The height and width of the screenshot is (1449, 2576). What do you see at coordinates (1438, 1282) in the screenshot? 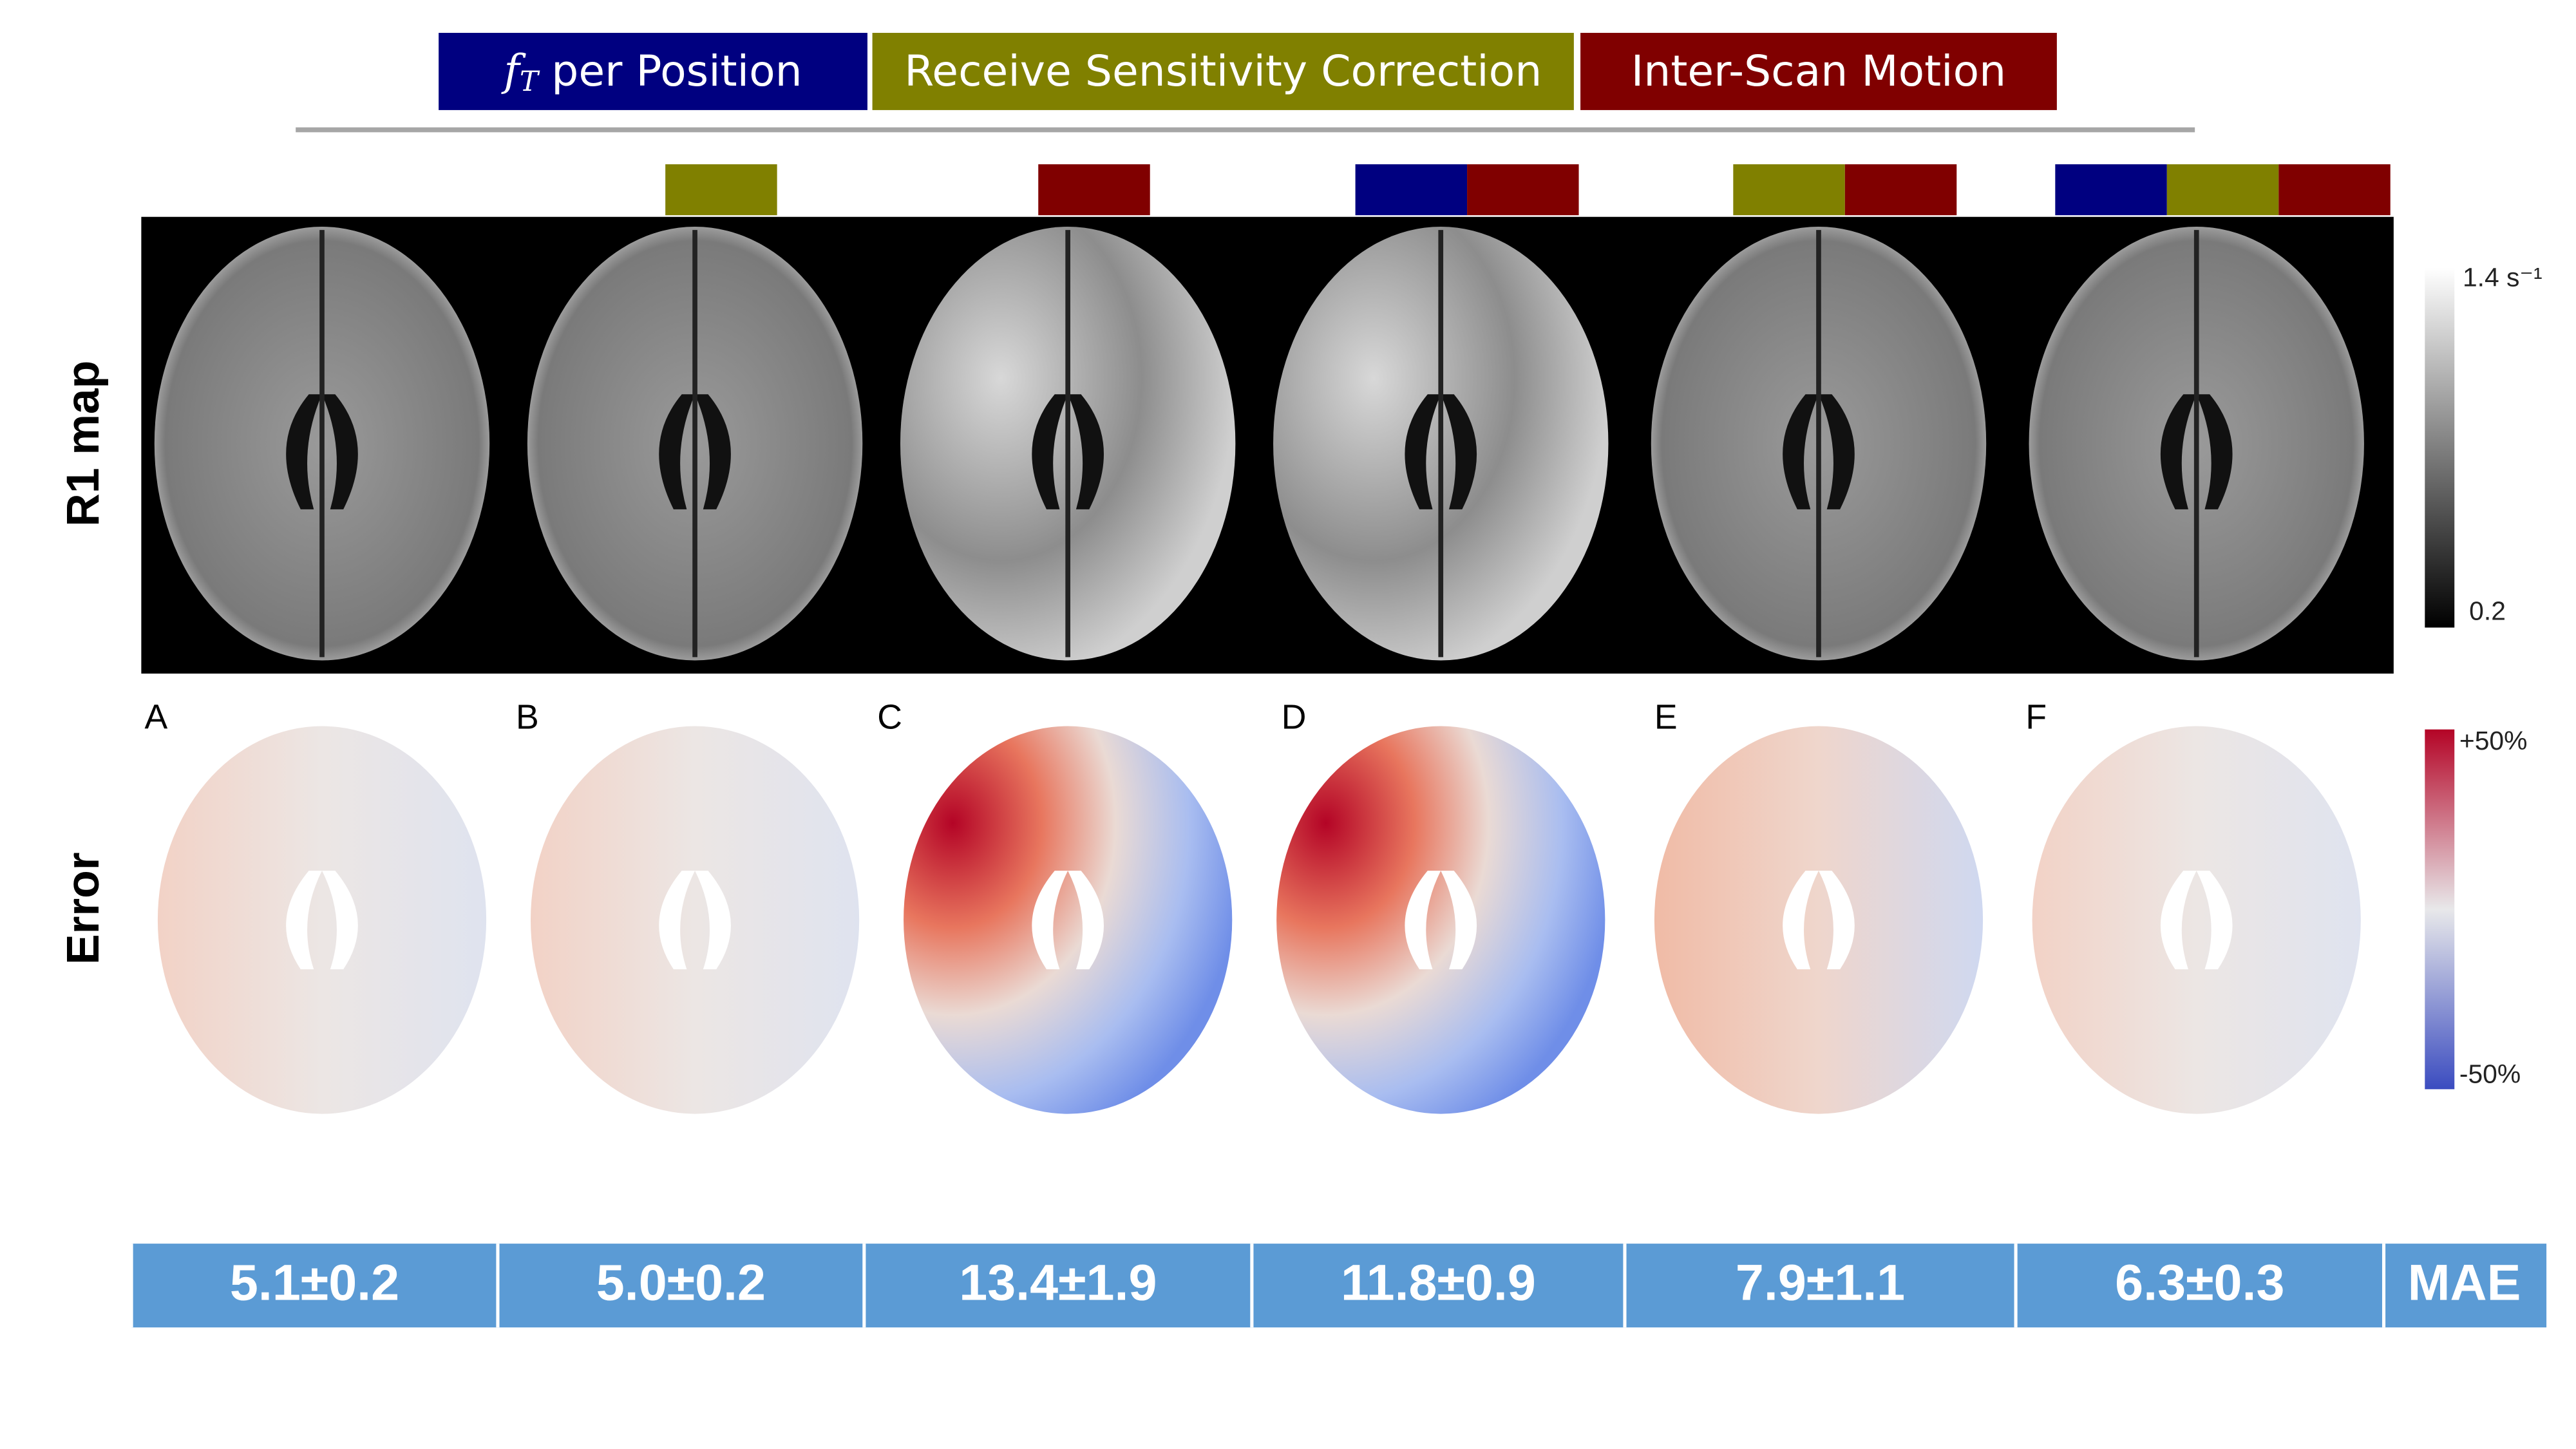
I see `mae-value: 11.8±0.9` at bounding box center [1438, 1282].